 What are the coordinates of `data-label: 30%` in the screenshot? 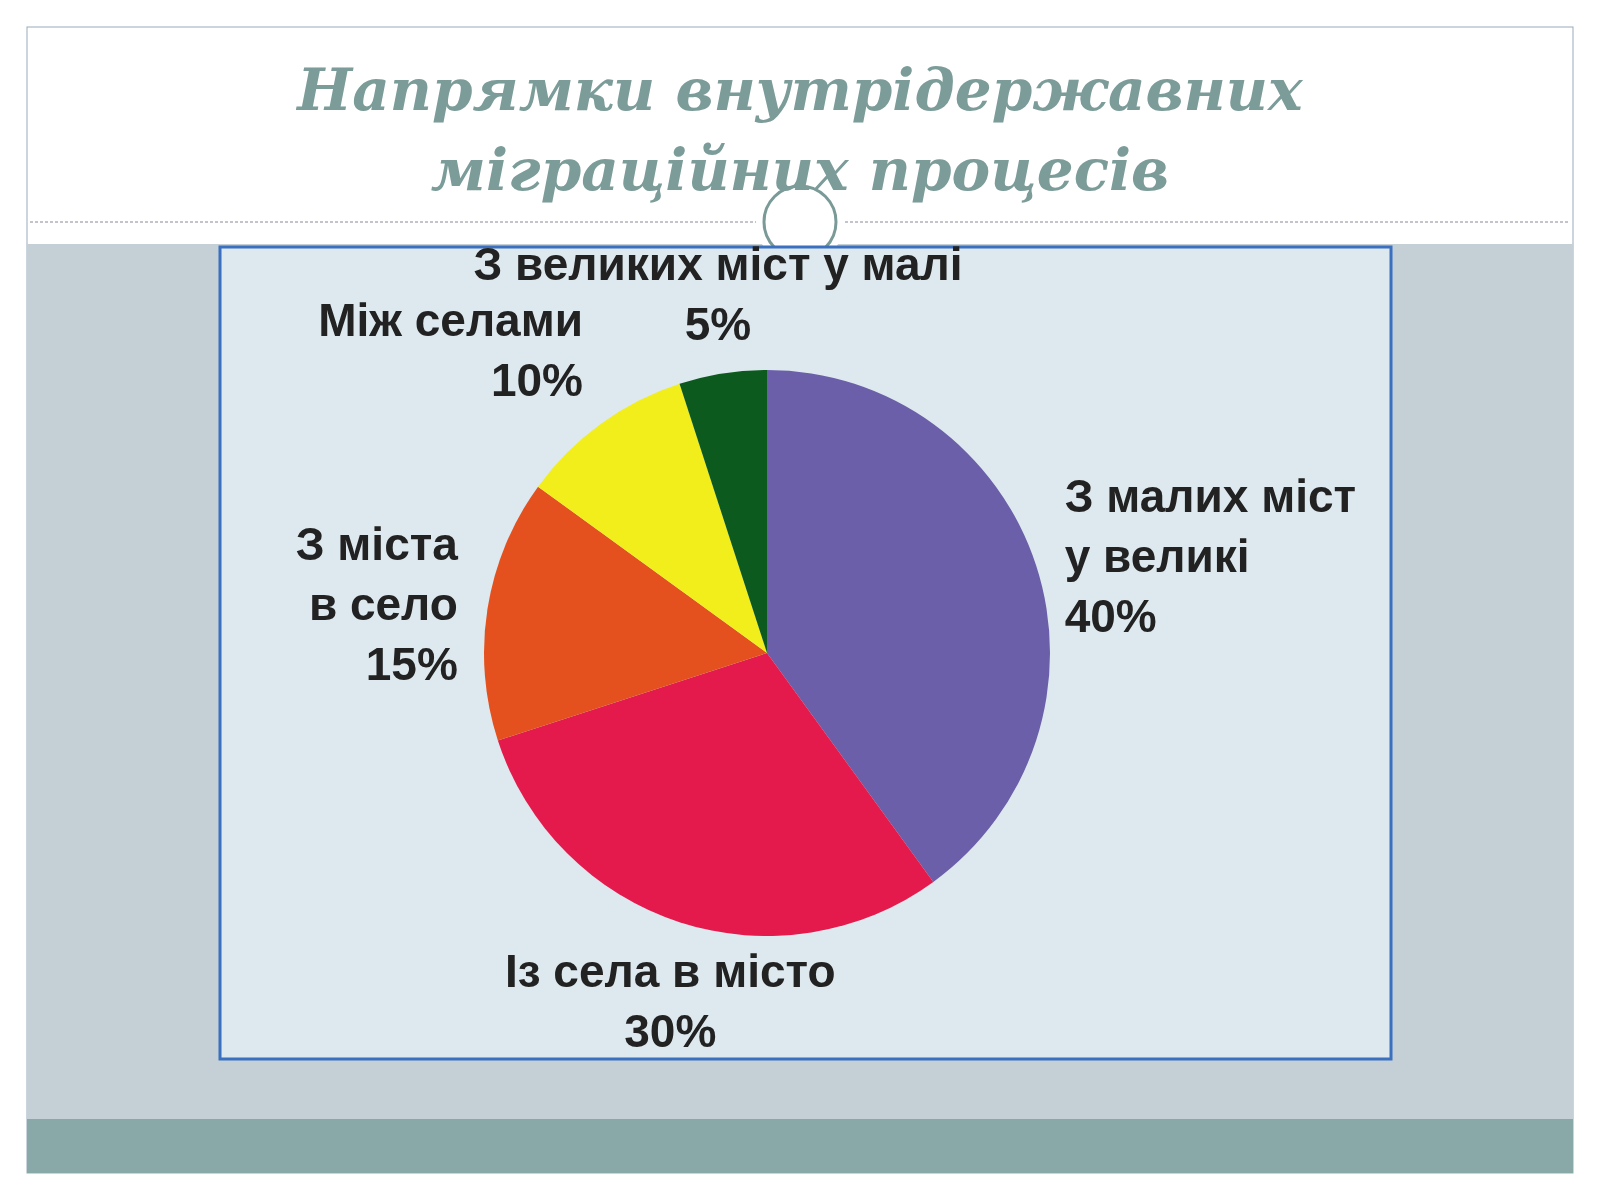 It's located at (670, 1030).